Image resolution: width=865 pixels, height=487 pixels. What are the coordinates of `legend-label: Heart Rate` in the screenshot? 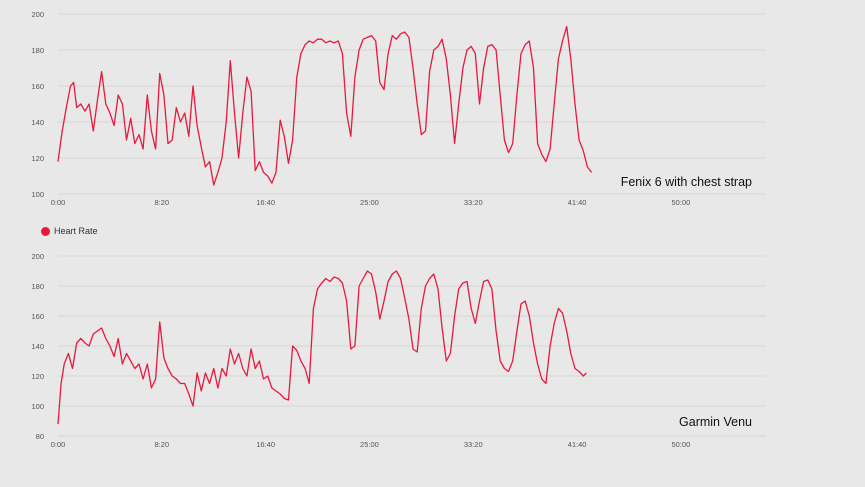 It's located at (76, 231).